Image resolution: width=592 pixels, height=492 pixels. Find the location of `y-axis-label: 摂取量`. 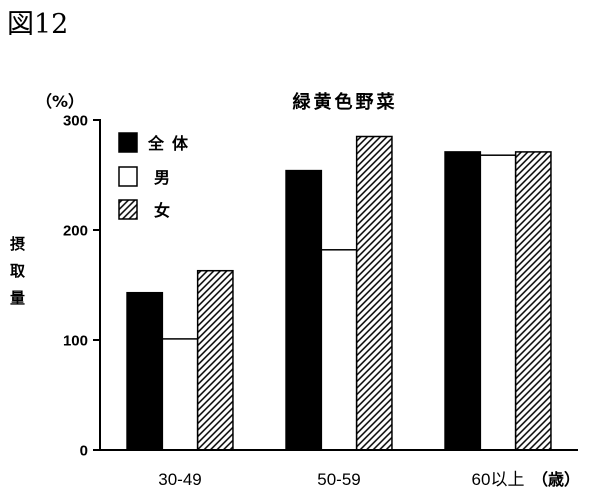

y-axis-label: 摂取量 is located at coordinates (17, 276).